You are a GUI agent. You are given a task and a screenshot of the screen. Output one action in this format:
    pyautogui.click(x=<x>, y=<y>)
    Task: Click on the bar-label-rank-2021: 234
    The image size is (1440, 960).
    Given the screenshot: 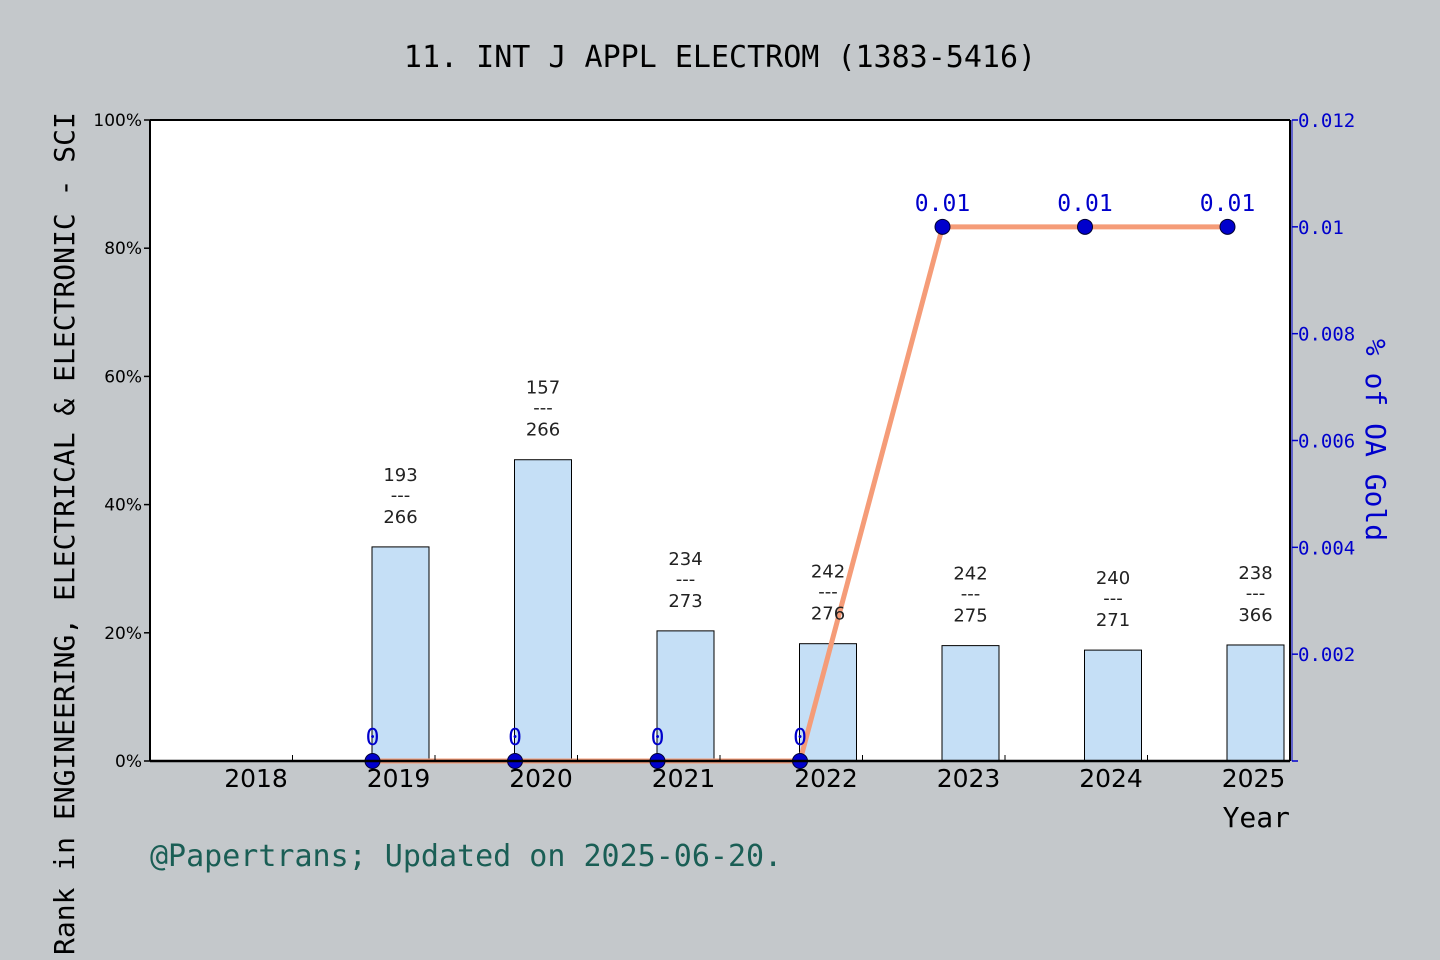 What is the action you would take?
    pyautogui.click(x=685, y=559)
    